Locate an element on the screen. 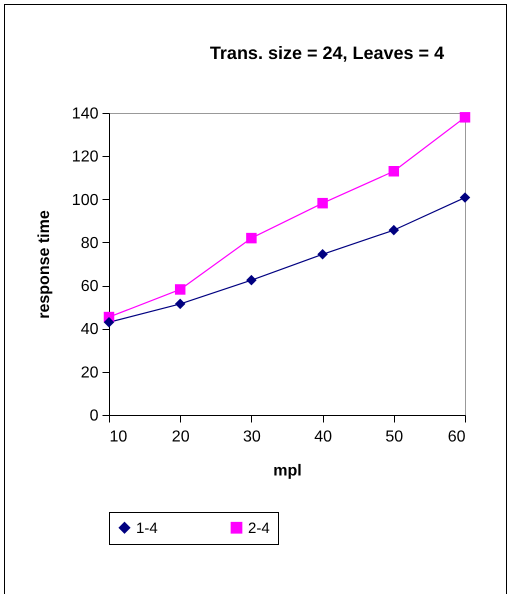 The height and width of the screenshot is (594, 513). y-tick-label: 40 is located at coordinates (89, 329).